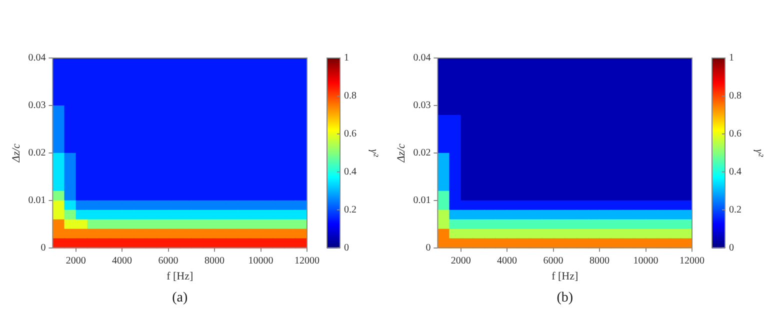  I want to click on text: (a), so click(180, 298).